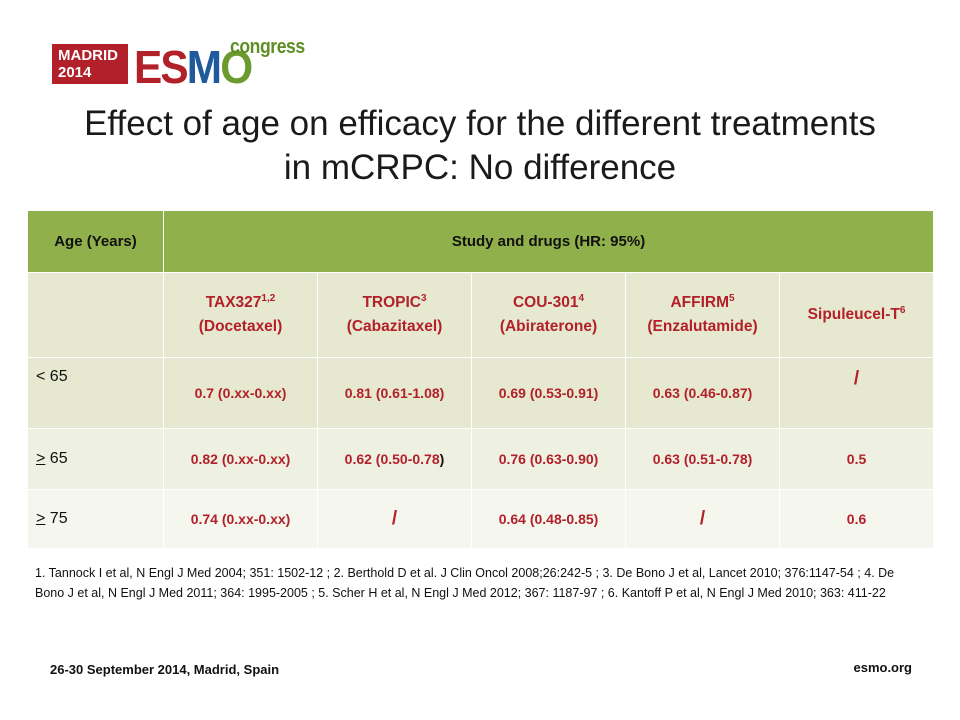  What do you see at coordinates (545, 302) in the screenshot?
I see `study-name: COU-301` at bounding box center [545, 302].